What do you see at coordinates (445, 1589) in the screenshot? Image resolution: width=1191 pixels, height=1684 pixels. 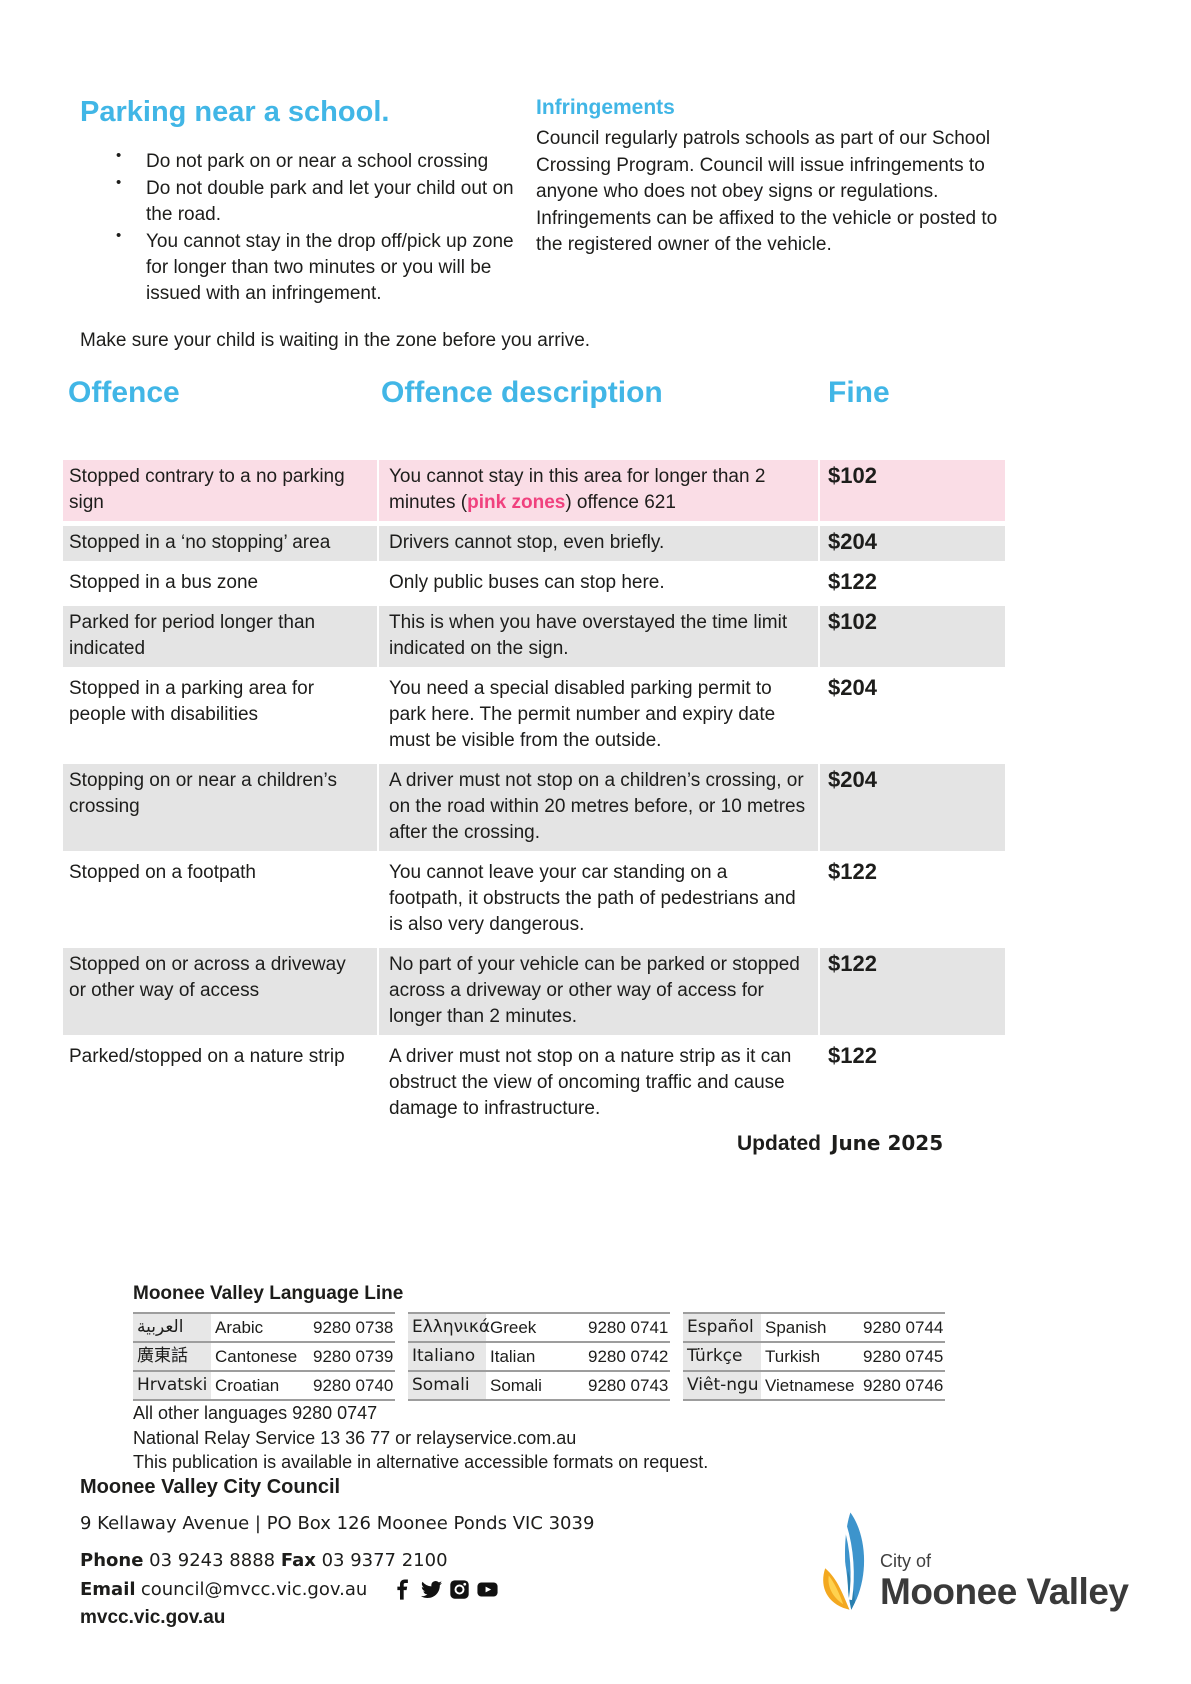 I see `social-icons` at bounding box center [445, 1589].